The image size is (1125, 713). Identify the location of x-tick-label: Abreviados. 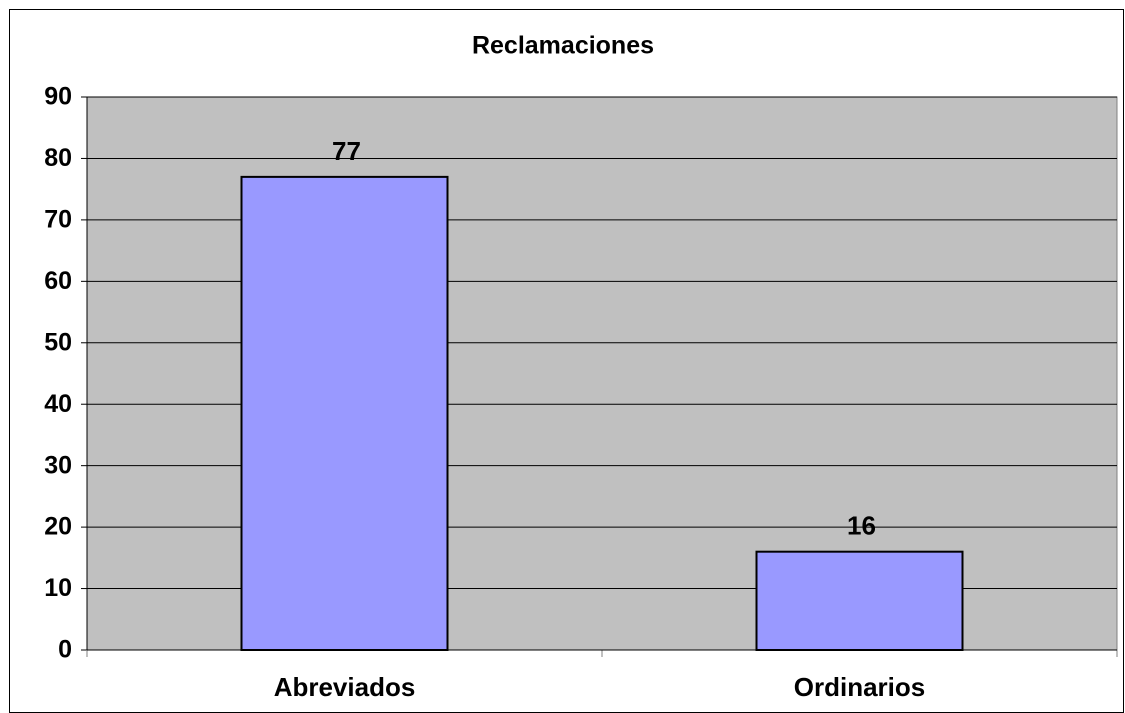
(345, 687).